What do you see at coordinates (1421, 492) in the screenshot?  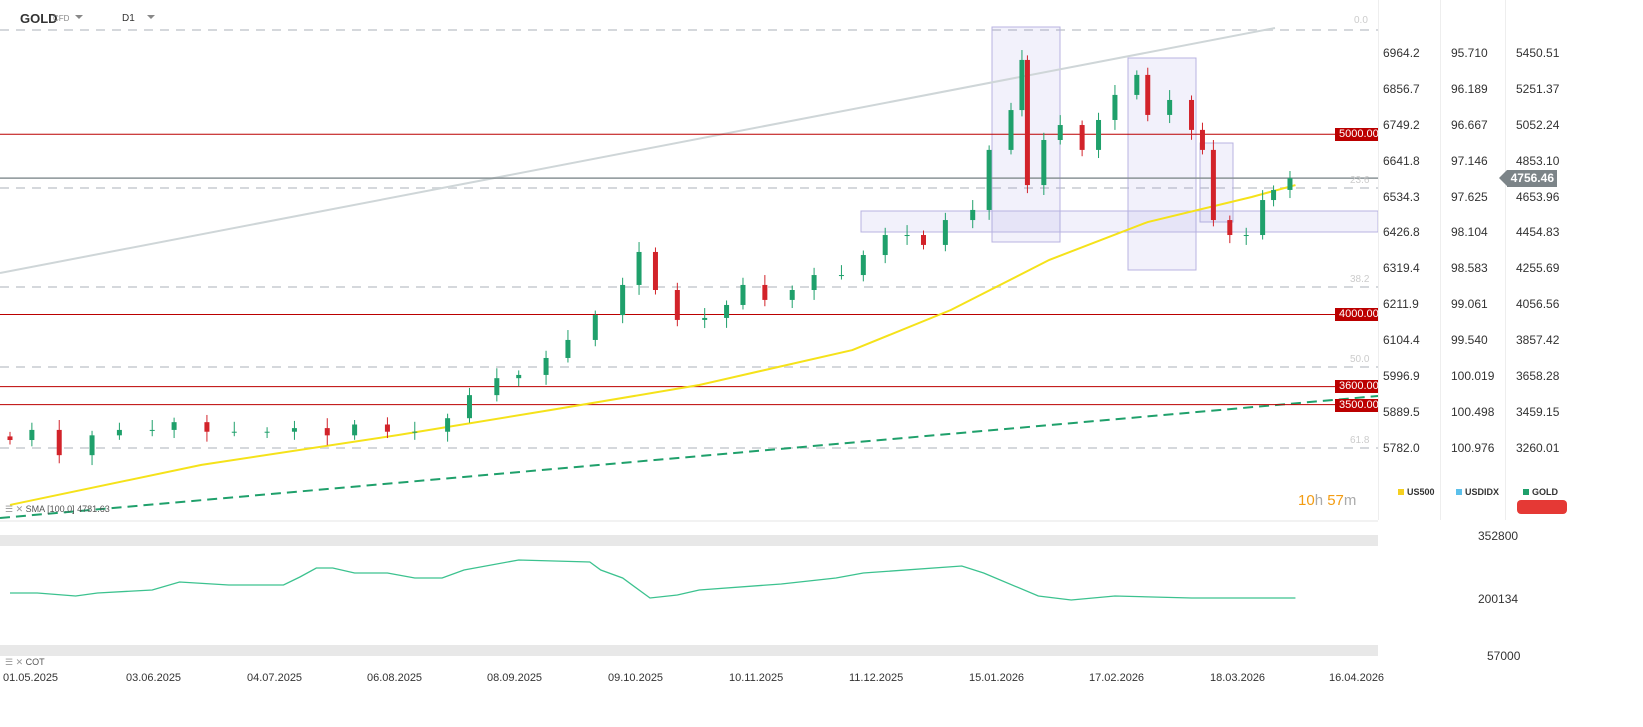 I see `legend-label: US500` at bounding box center [1421, 492].